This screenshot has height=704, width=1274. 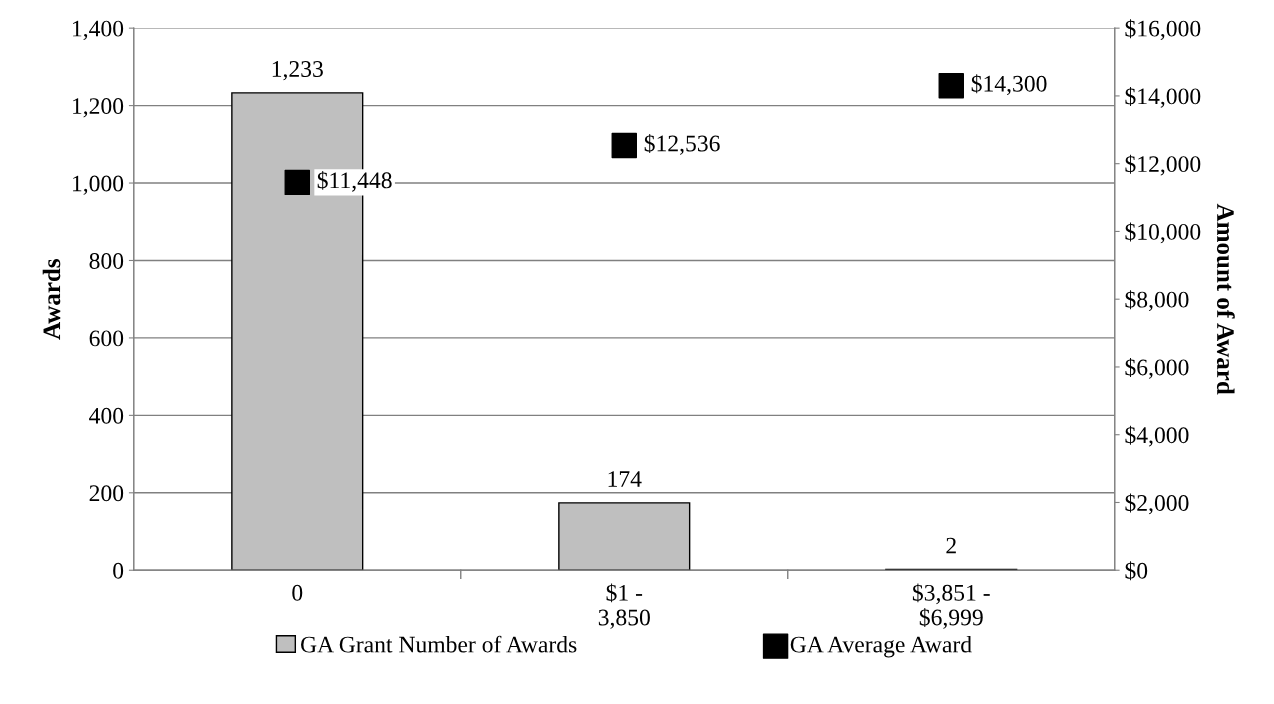 I want to click on x-tick-label: 0, so click(x=297, y=592).